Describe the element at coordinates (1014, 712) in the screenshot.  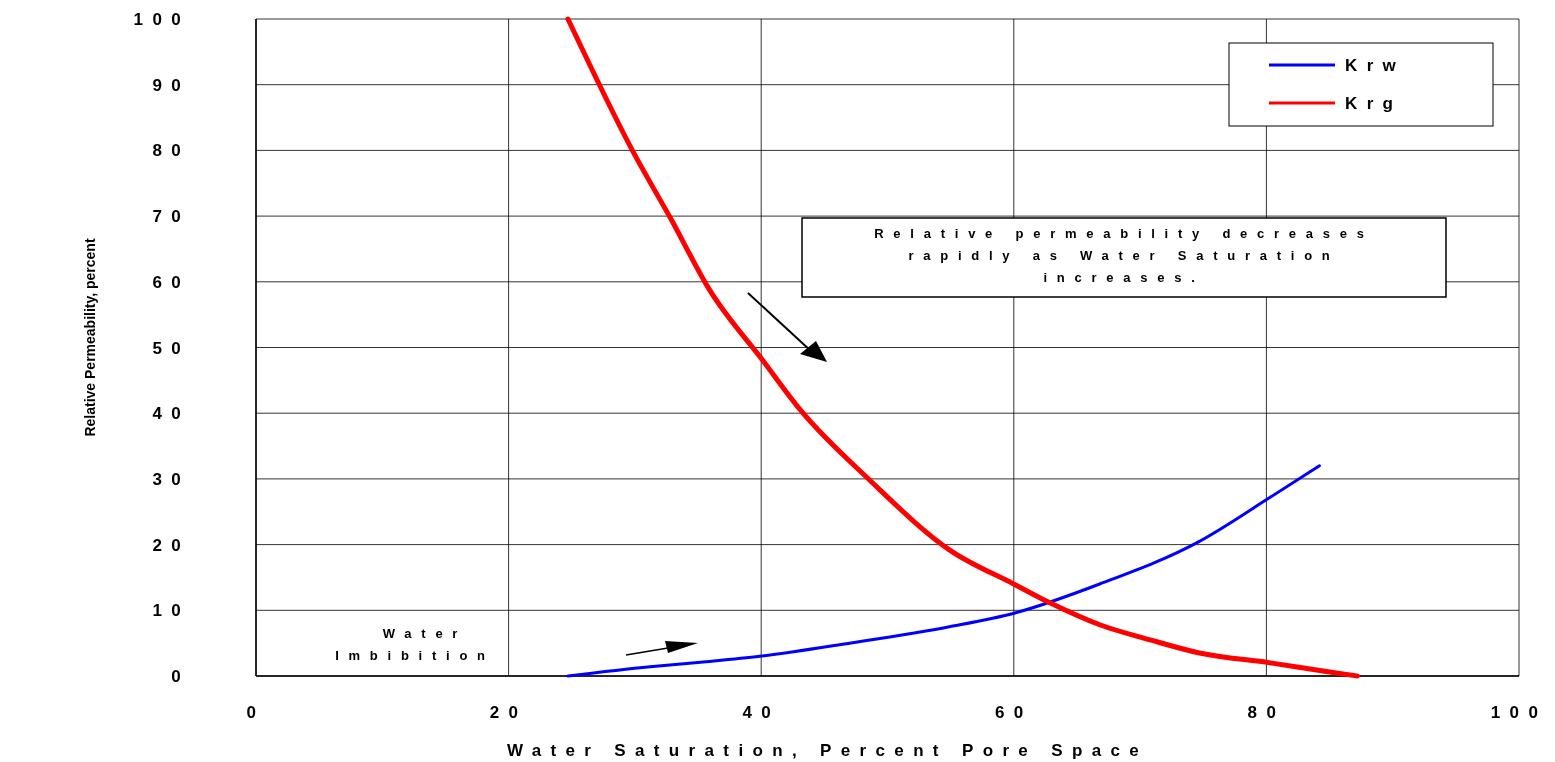
I see `x-tick-label: 60` at that location.